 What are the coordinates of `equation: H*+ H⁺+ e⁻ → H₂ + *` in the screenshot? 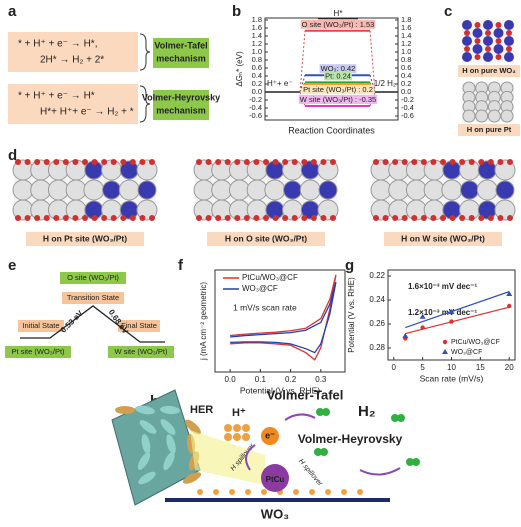 It's located at (87, 112).